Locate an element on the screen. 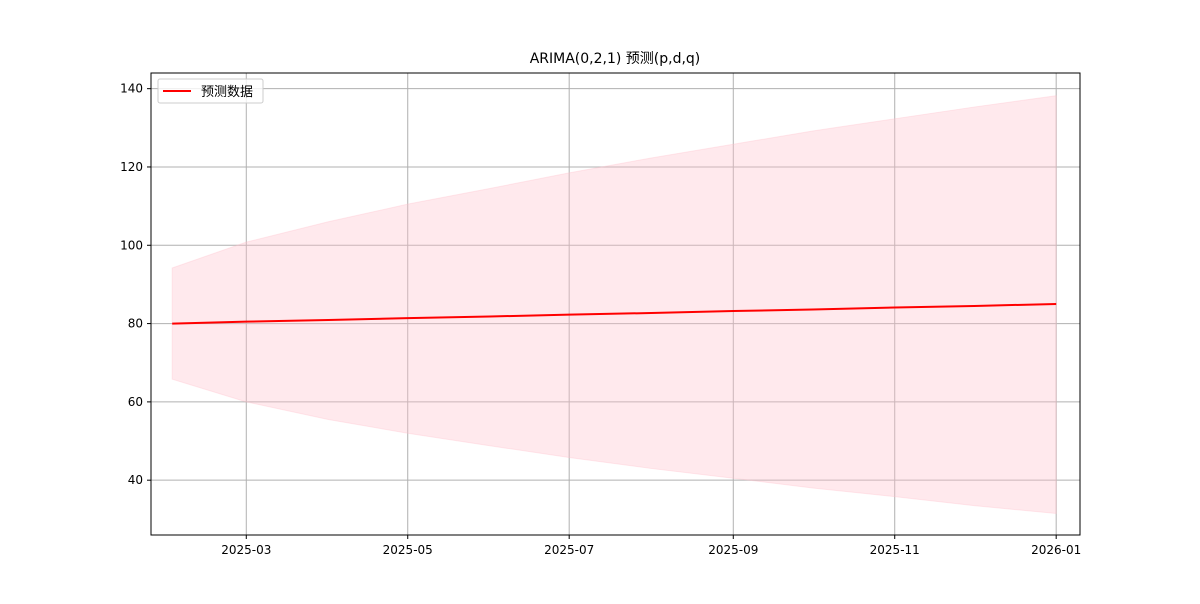 The image size is (1200, 604). x-tick-label: 2025-09 is located at coordinates (733, 550).